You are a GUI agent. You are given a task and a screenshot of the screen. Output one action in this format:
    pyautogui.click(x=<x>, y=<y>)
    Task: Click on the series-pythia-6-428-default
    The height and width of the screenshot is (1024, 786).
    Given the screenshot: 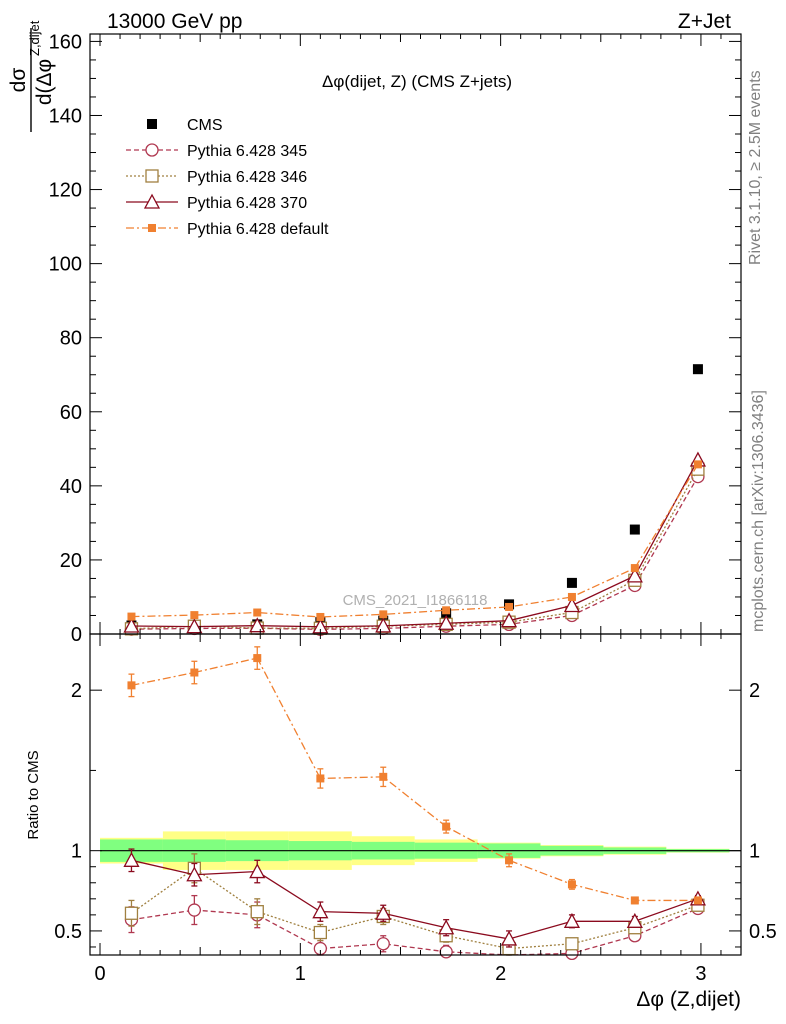 What is the action you would take?
    pyautogui.click(x=414, y=540)
    